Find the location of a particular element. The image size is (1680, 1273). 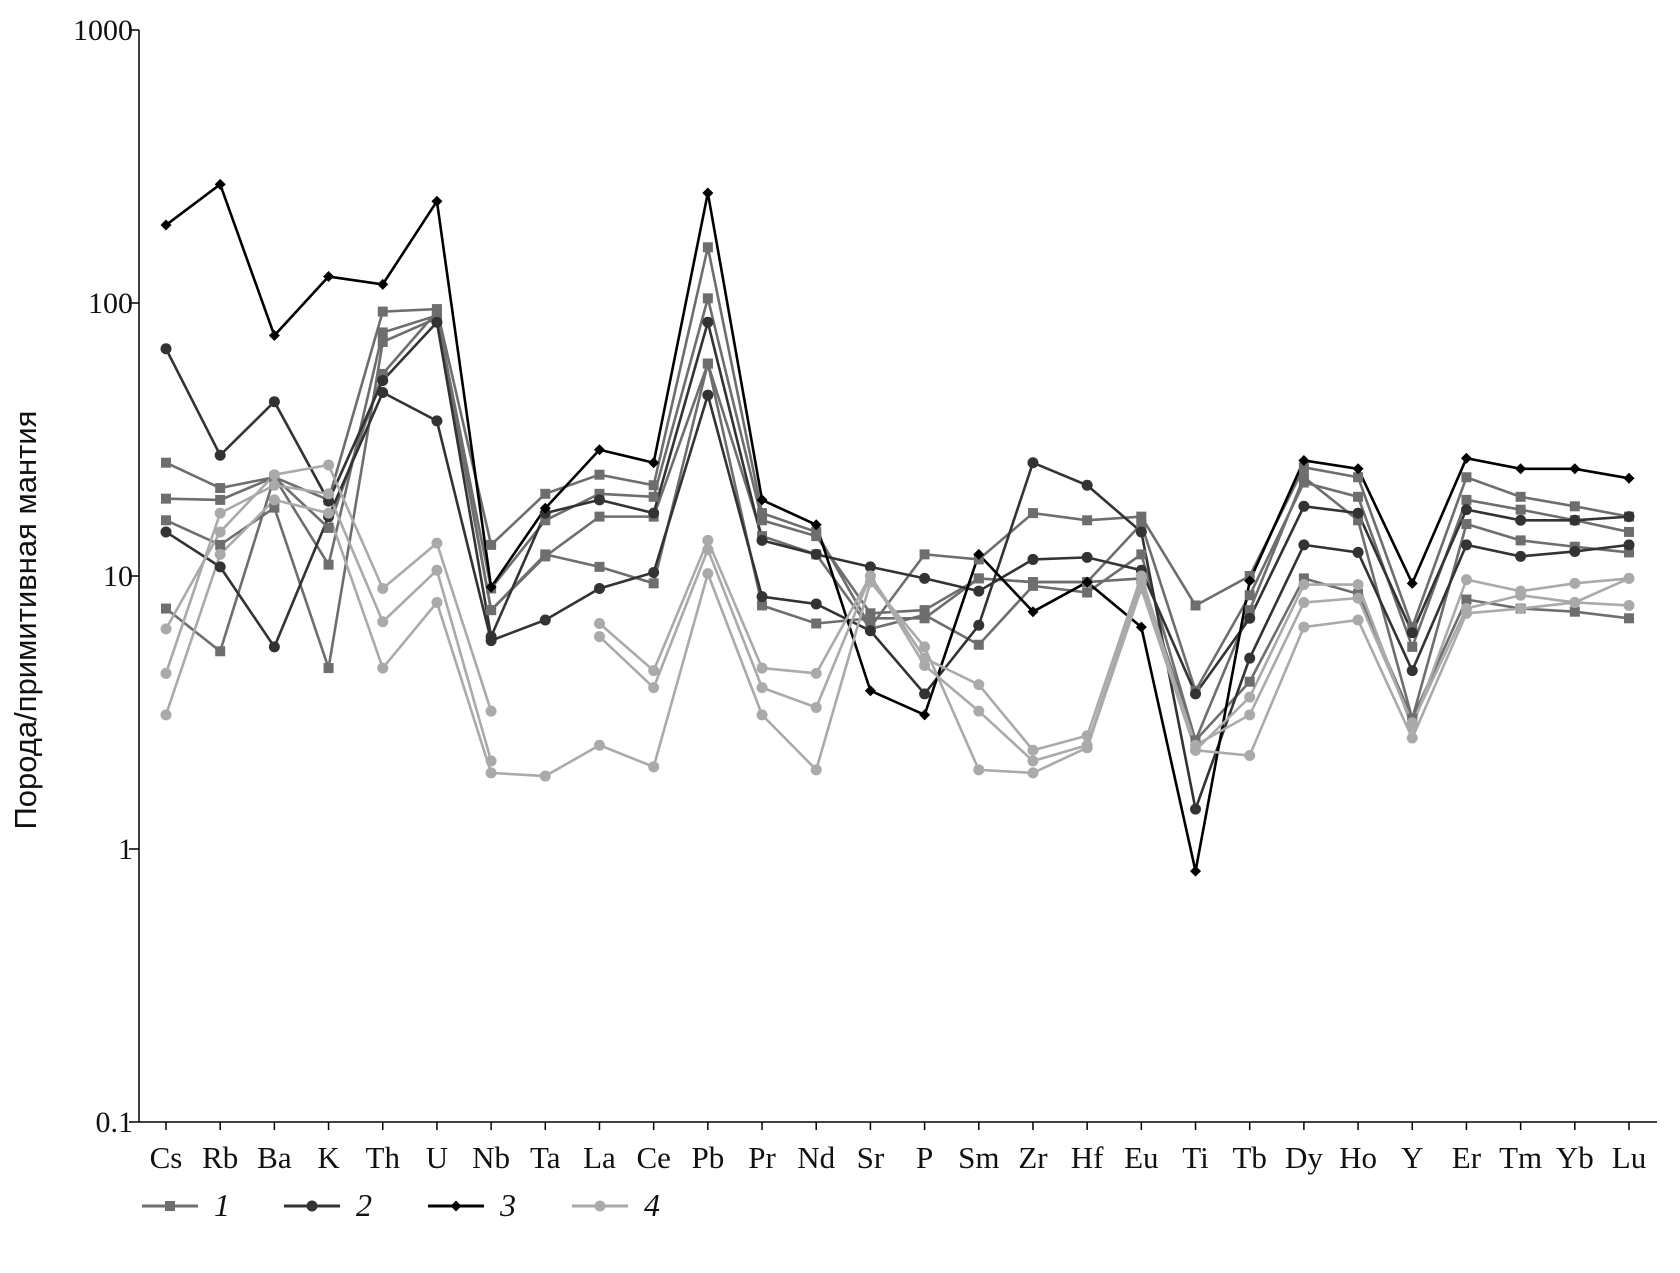

y-tick-label: 1 is located at coordinates (125, 849).